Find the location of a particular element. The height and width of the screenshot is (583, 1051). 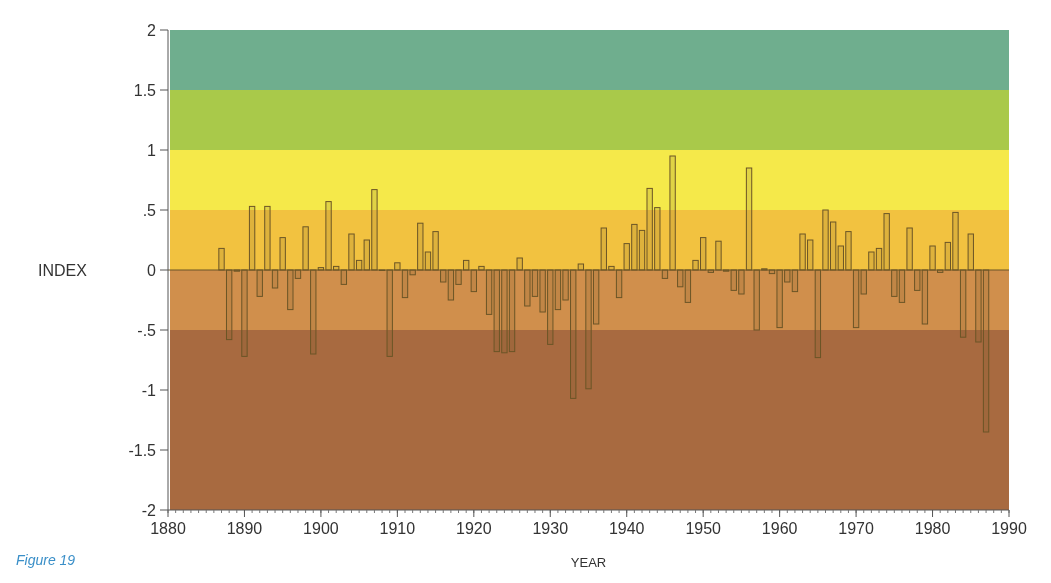

x-tick-label: 1890 is located at coordinates (244, 528).